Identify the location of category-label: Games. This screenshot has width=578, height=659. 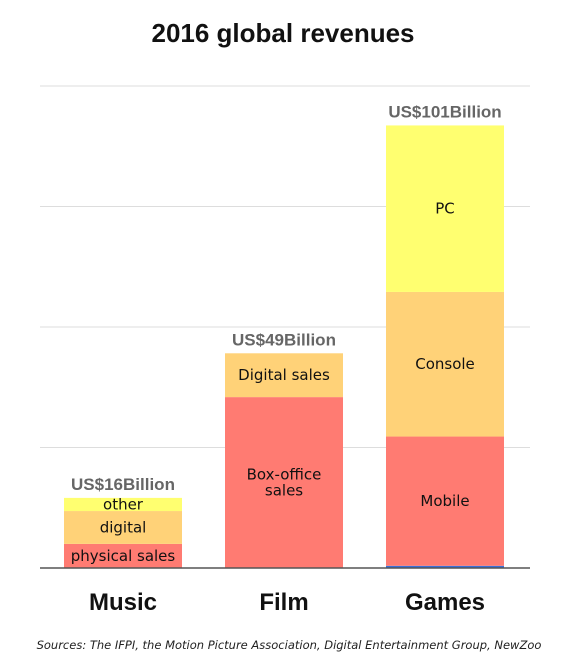
(445, 602).